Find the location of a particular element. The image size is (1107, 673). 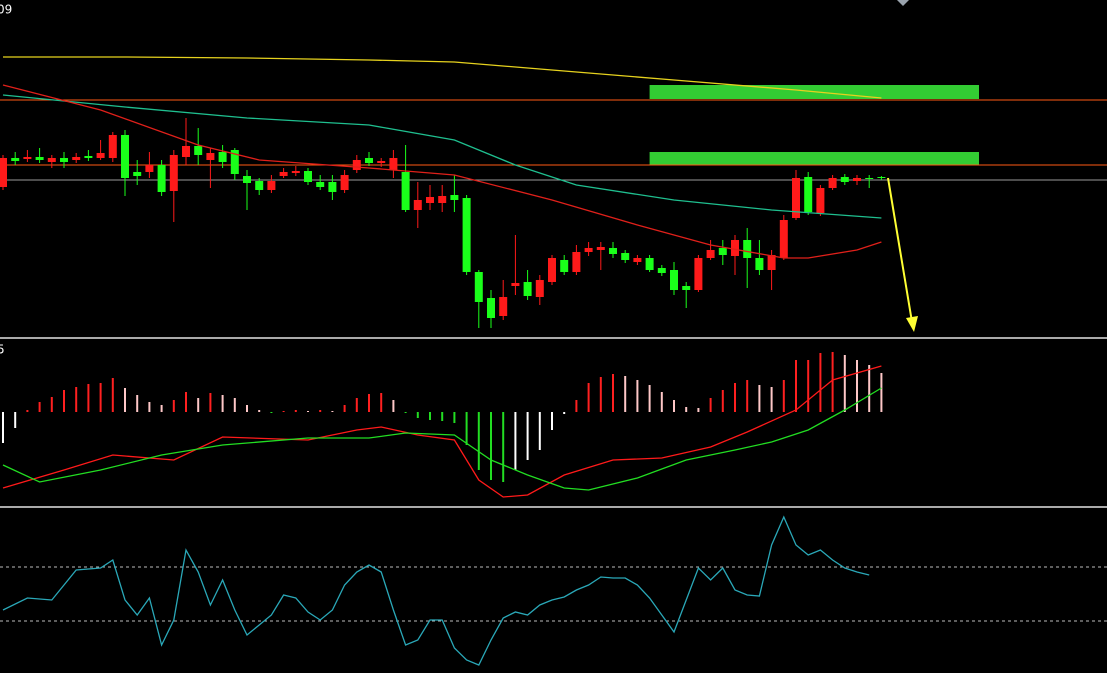

marker-icon is located at coordinates (903, 3).